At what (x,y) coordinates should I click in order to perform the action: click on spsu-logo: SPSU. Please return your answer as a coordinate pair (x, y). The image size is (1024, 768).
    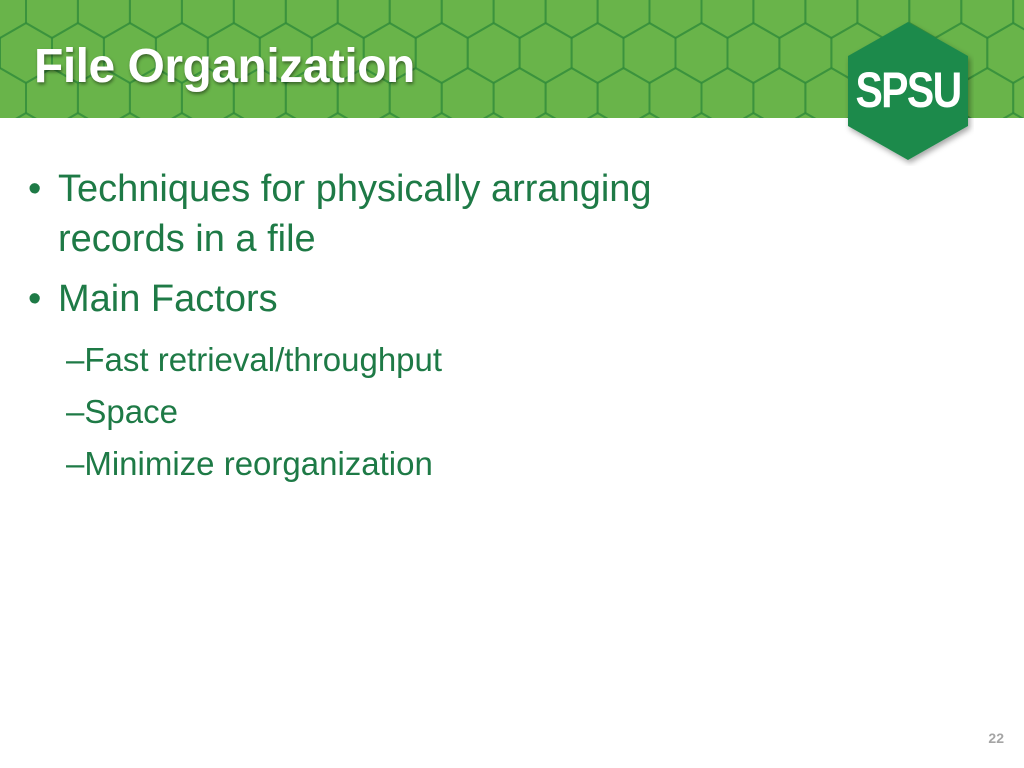
    Looking at the image, I should click on (908, 92).